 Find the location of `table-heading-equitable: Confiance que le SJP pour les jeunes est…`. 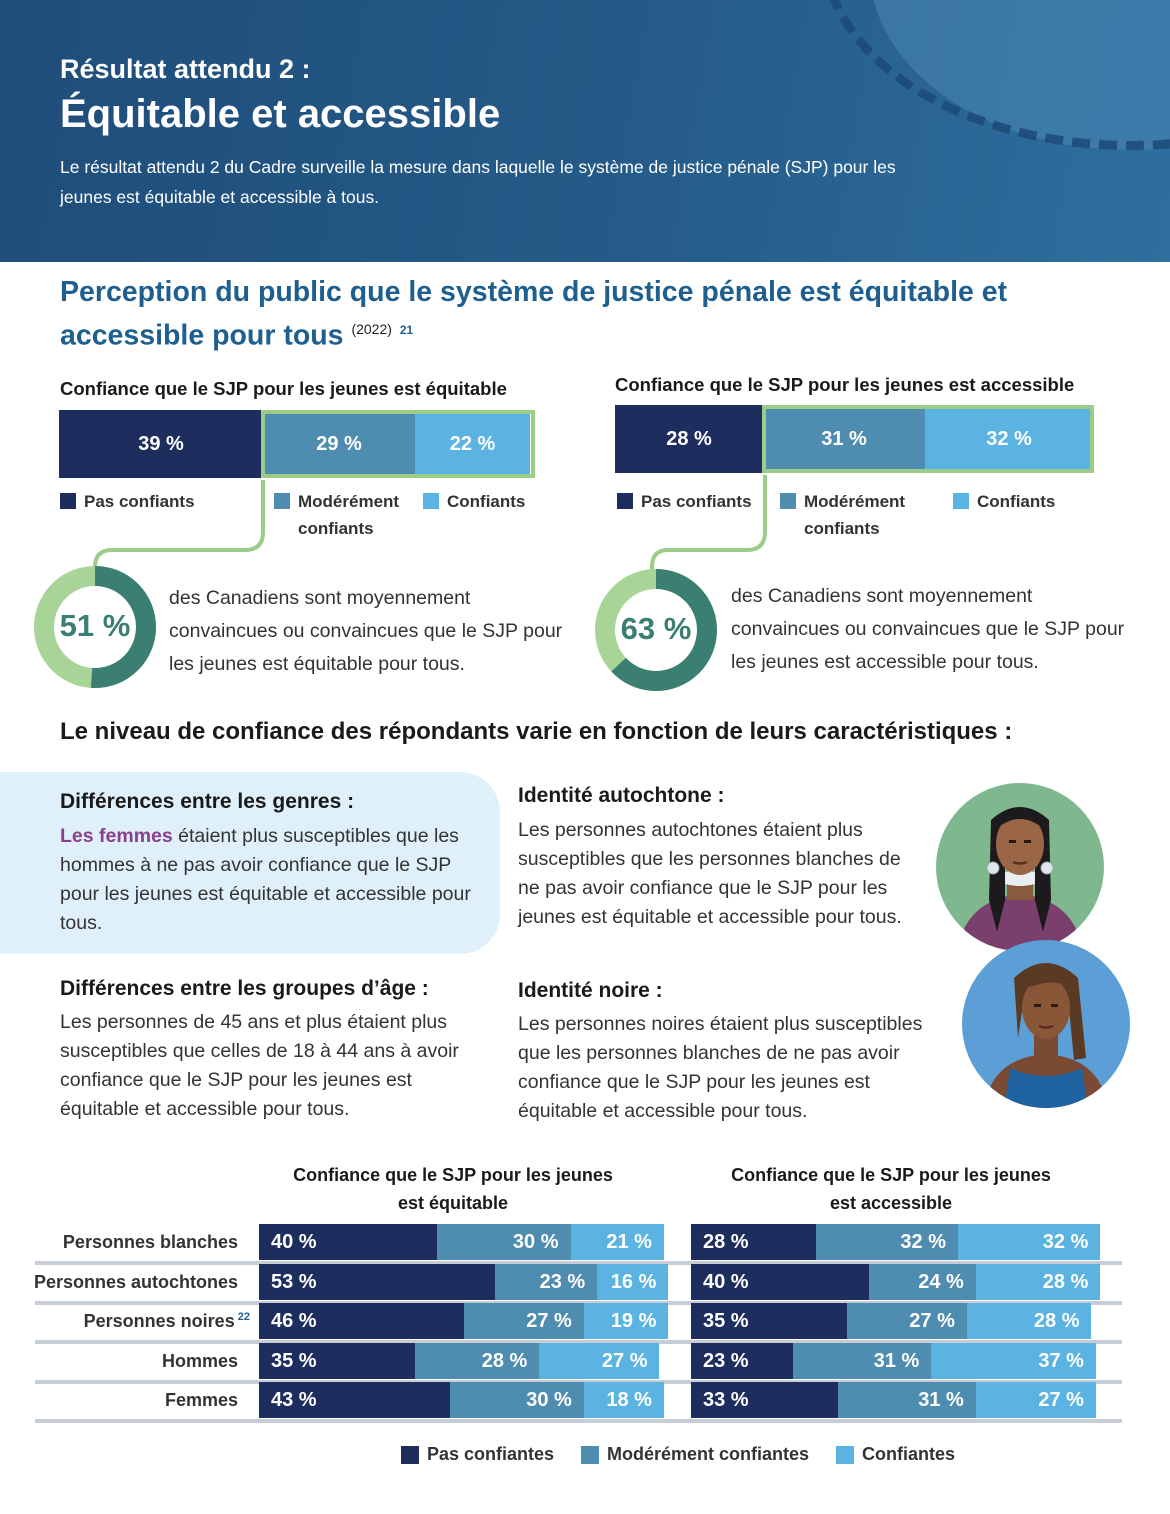

table-heading-equitable: Confiance que le SJP pour les jeunes est… is located at coordinates (453, 1189).